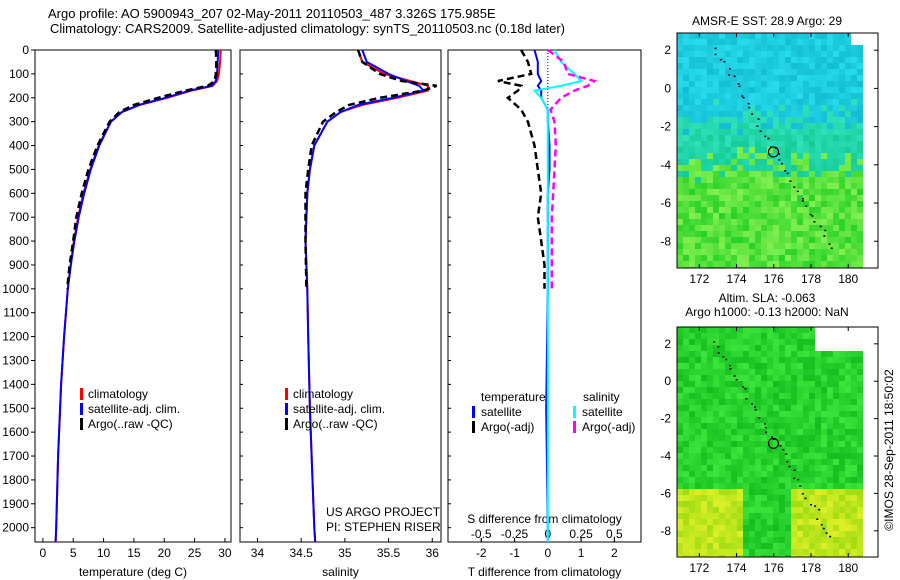  I want to click on argo-position-marker, so click(773, 443).